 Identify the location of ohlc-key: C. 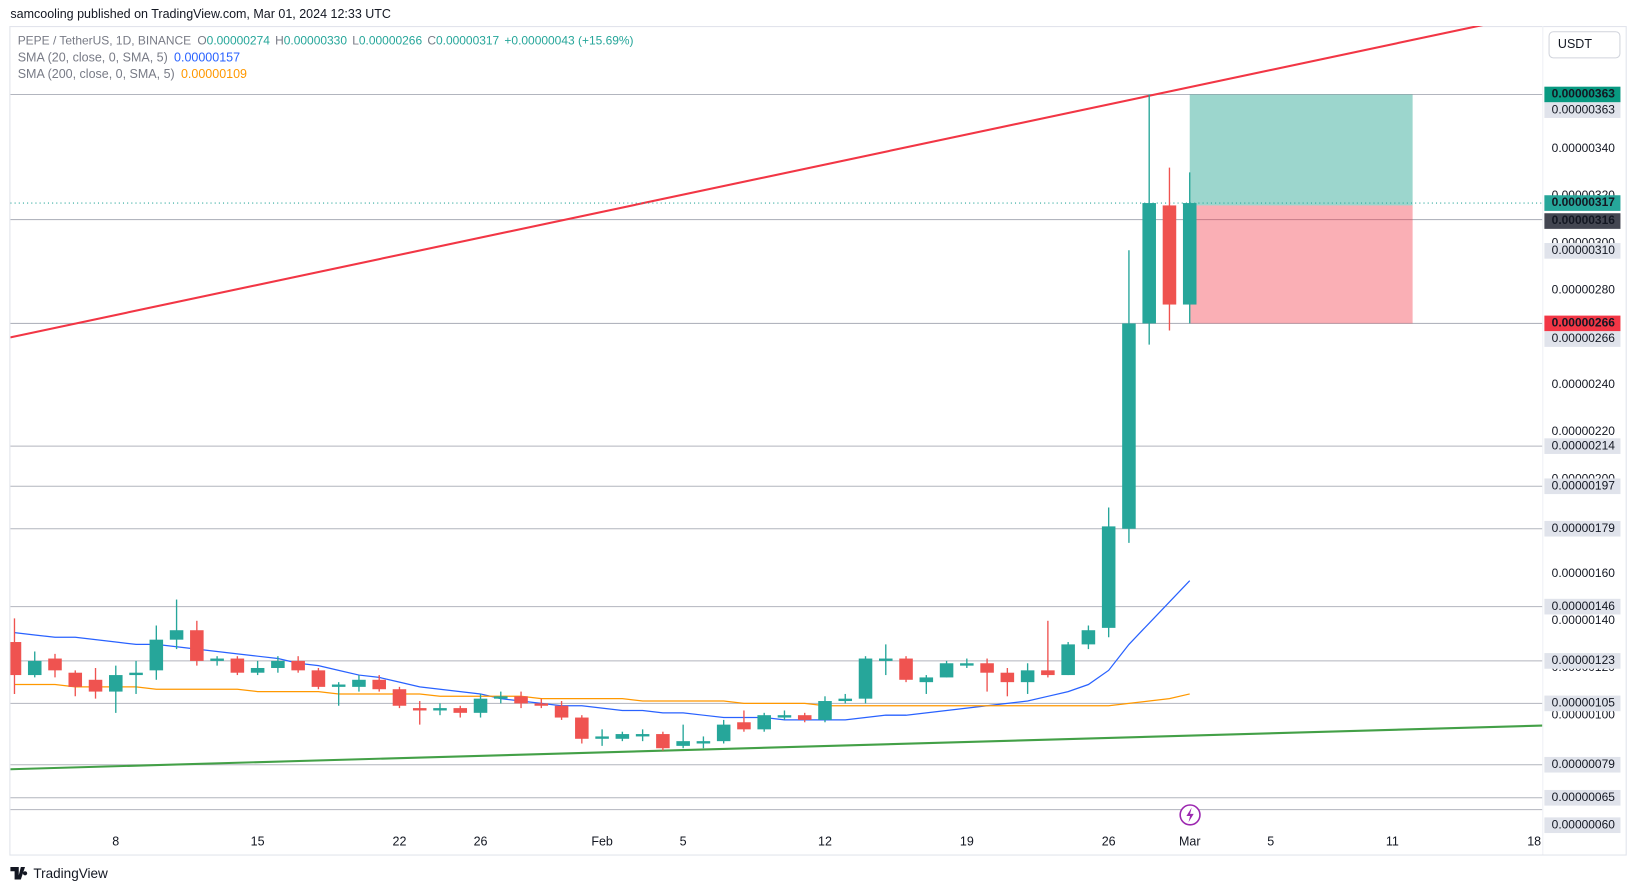
(431, 41).